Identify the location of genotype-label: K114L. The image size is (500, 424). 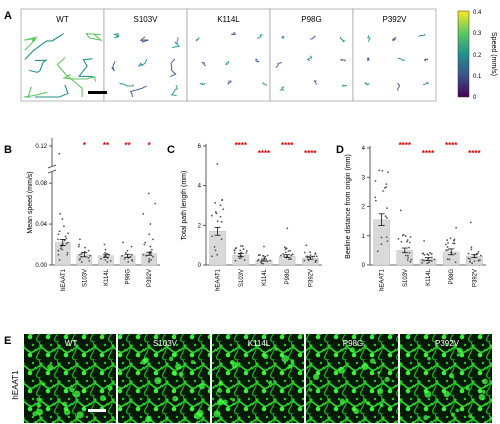
(228, 19).